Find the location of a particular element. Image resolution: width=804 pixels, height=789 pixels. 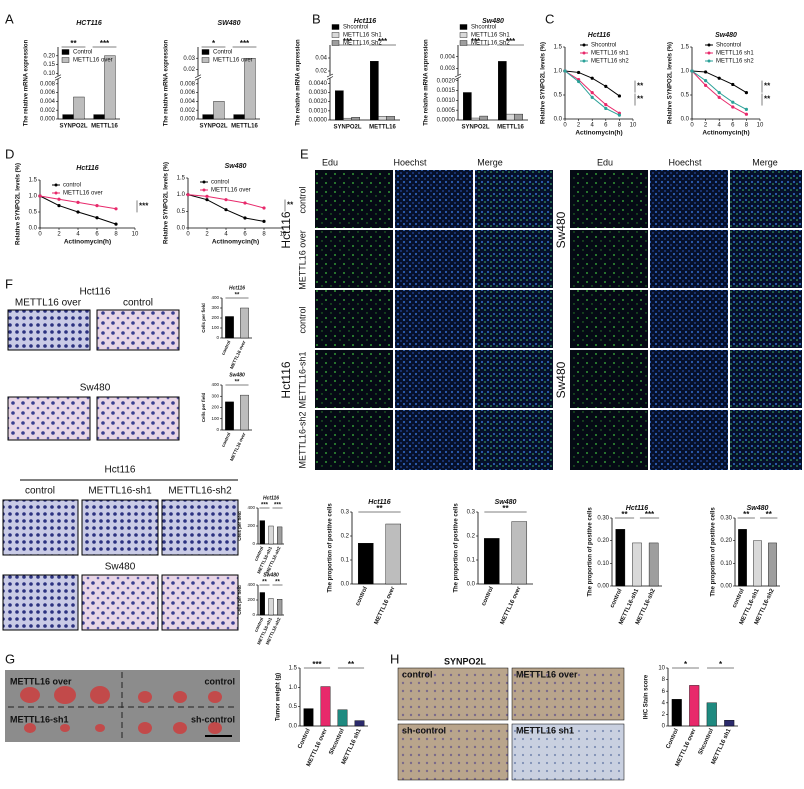

legend-label: Control is located at coordinates (222, 53).